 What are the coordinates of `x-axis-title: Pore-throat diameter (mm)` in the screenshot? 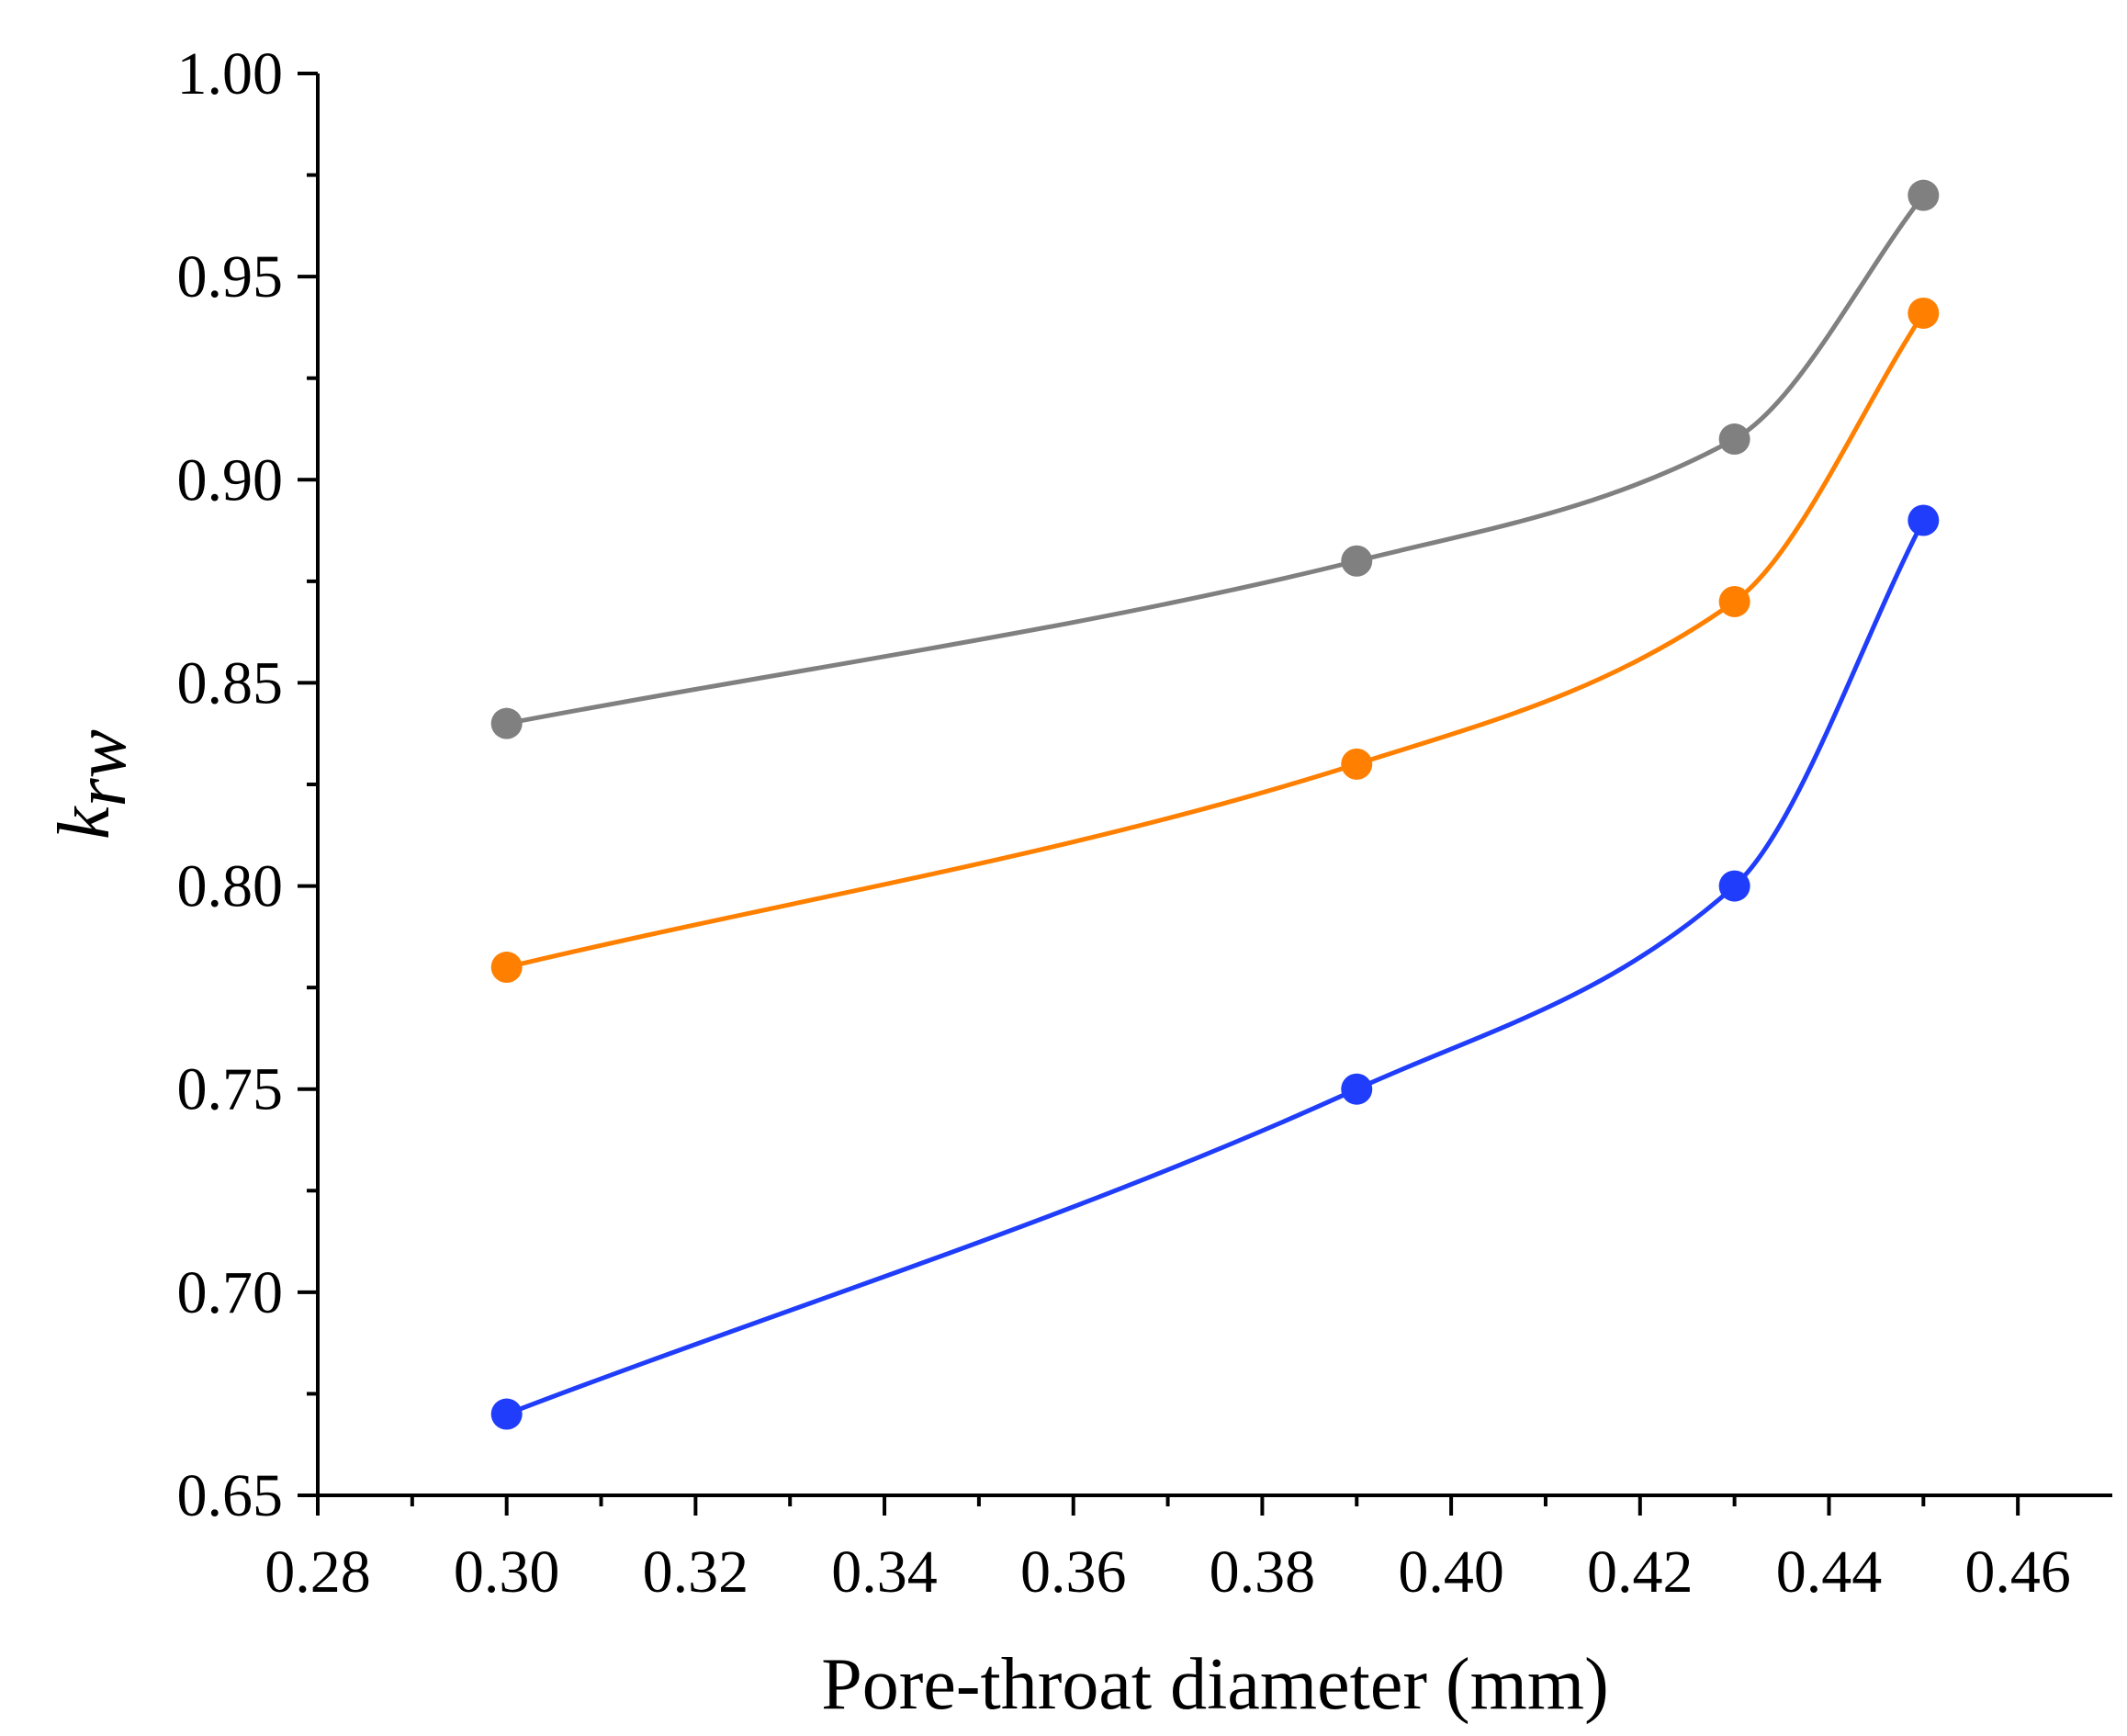 It's located at (1215, 1684).